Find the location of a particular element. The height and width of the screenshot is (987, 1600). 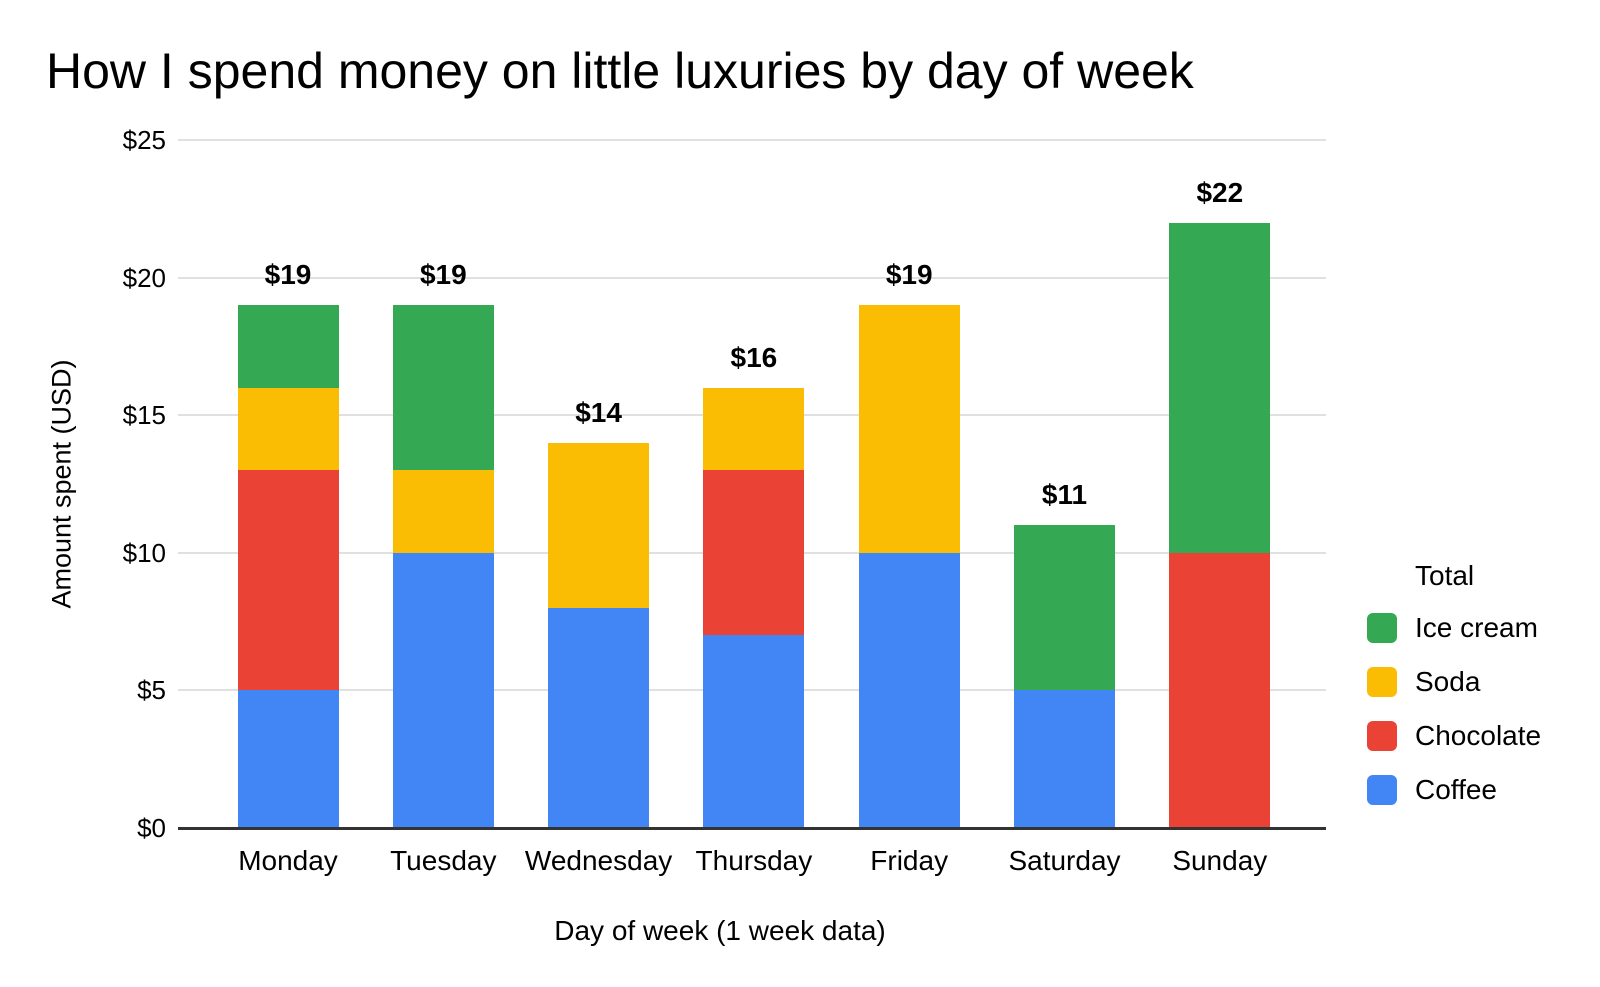

x-tick-label-wednesday: Wednesday is located at coordinates (598, 860).